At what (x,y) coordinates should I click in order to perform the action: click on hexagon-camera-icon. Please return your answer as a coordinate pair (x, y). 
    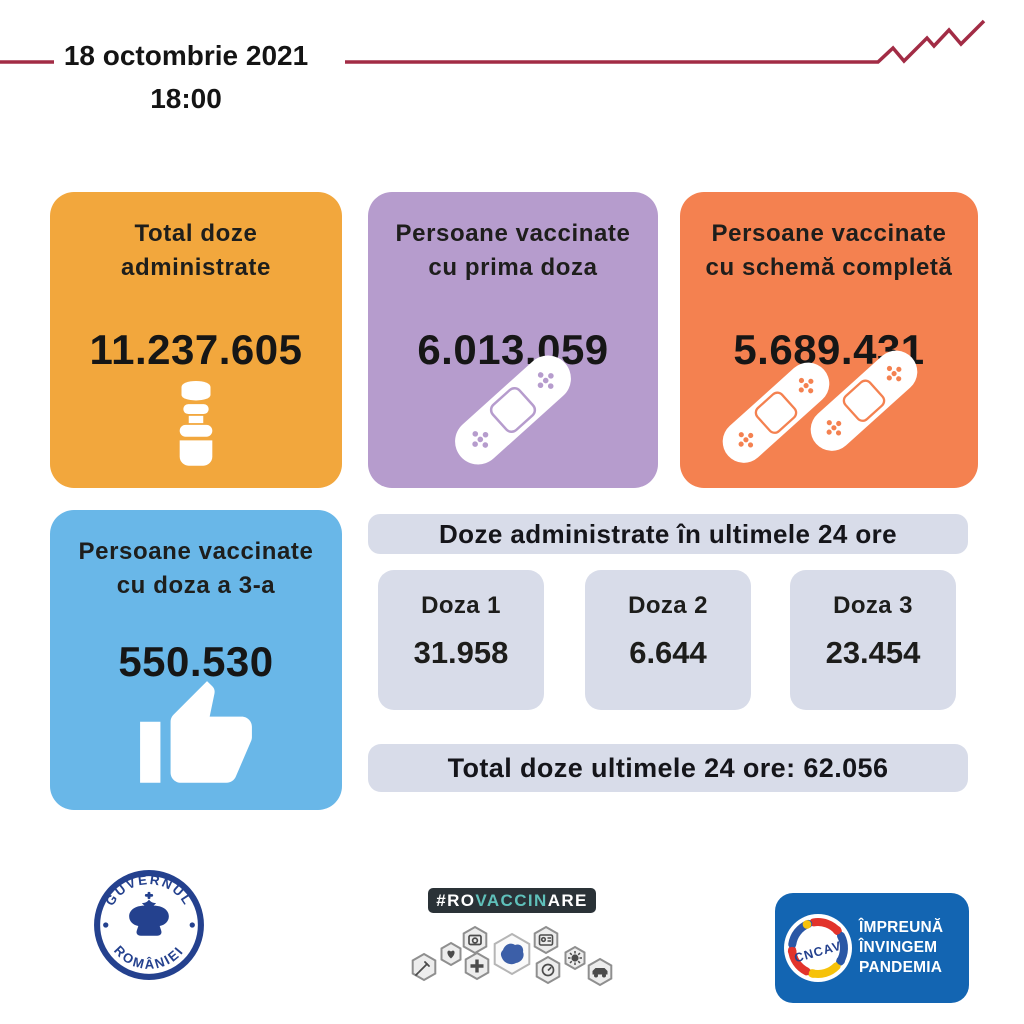
    Looking at the image, I should click on (475, 940).